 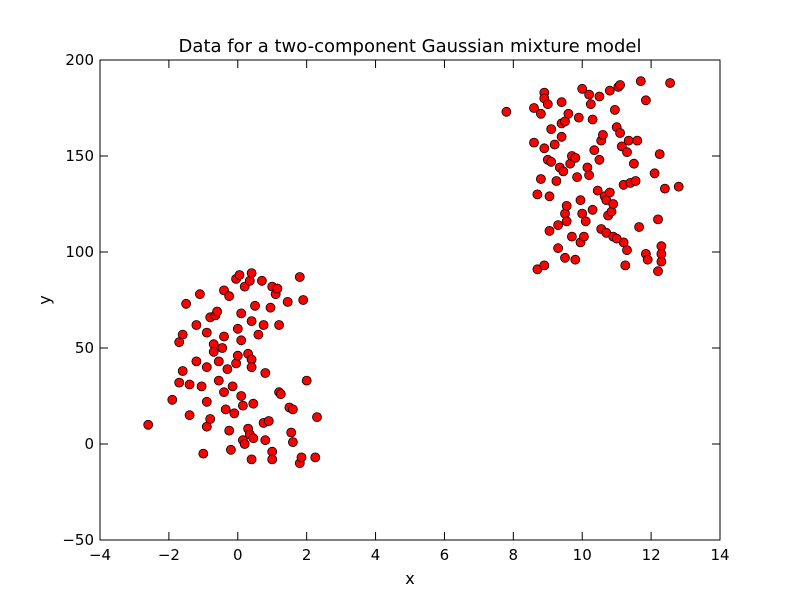 I want to click on x-tick-label: −4, so click(x=100, y=555).